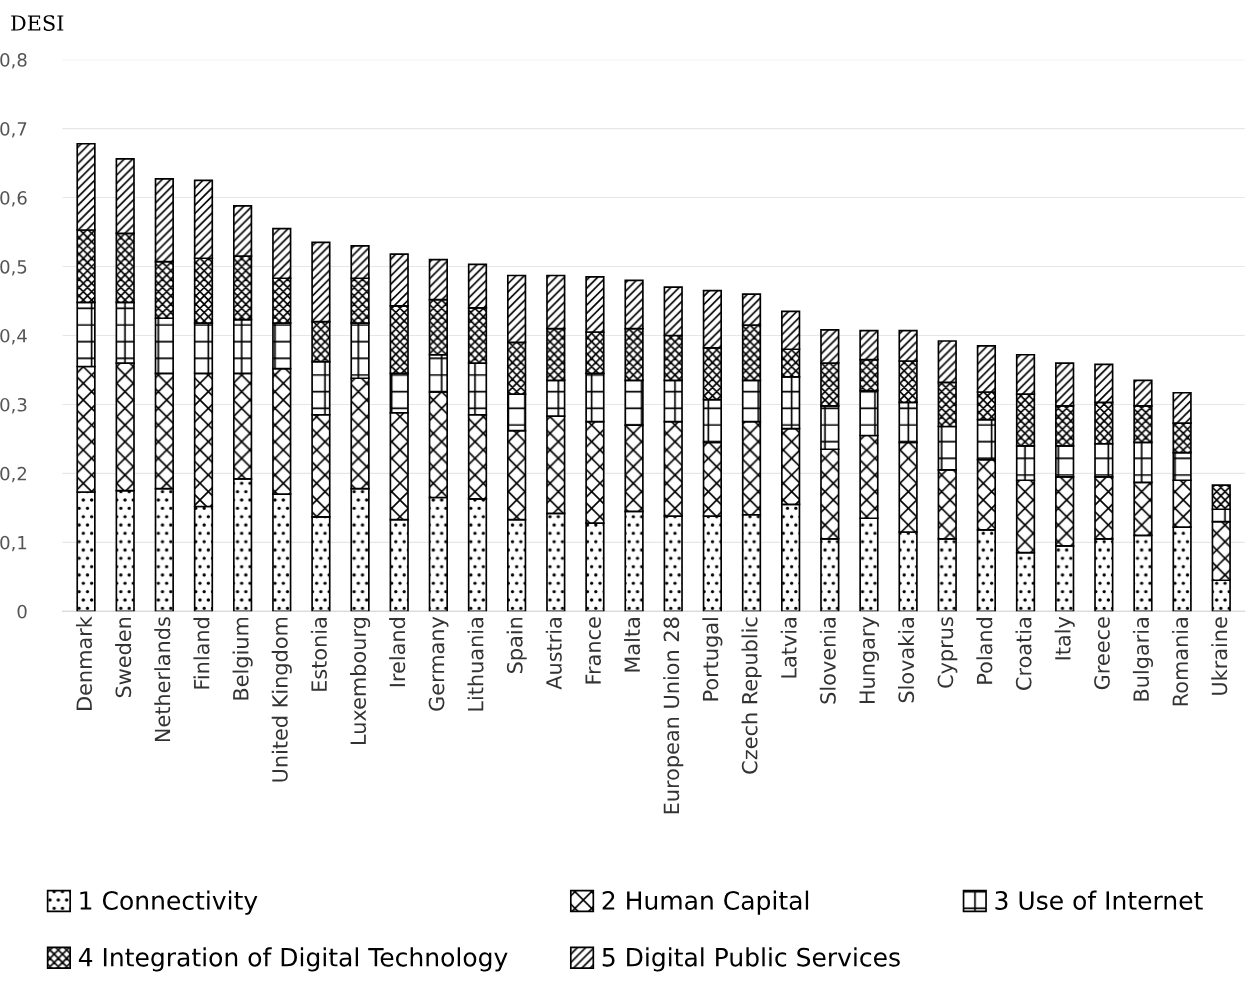  What do you see at coordinates (475, 664) in the screenshot?
I see `x-tick-label: Lithuania` at bounding box center [475, 664].